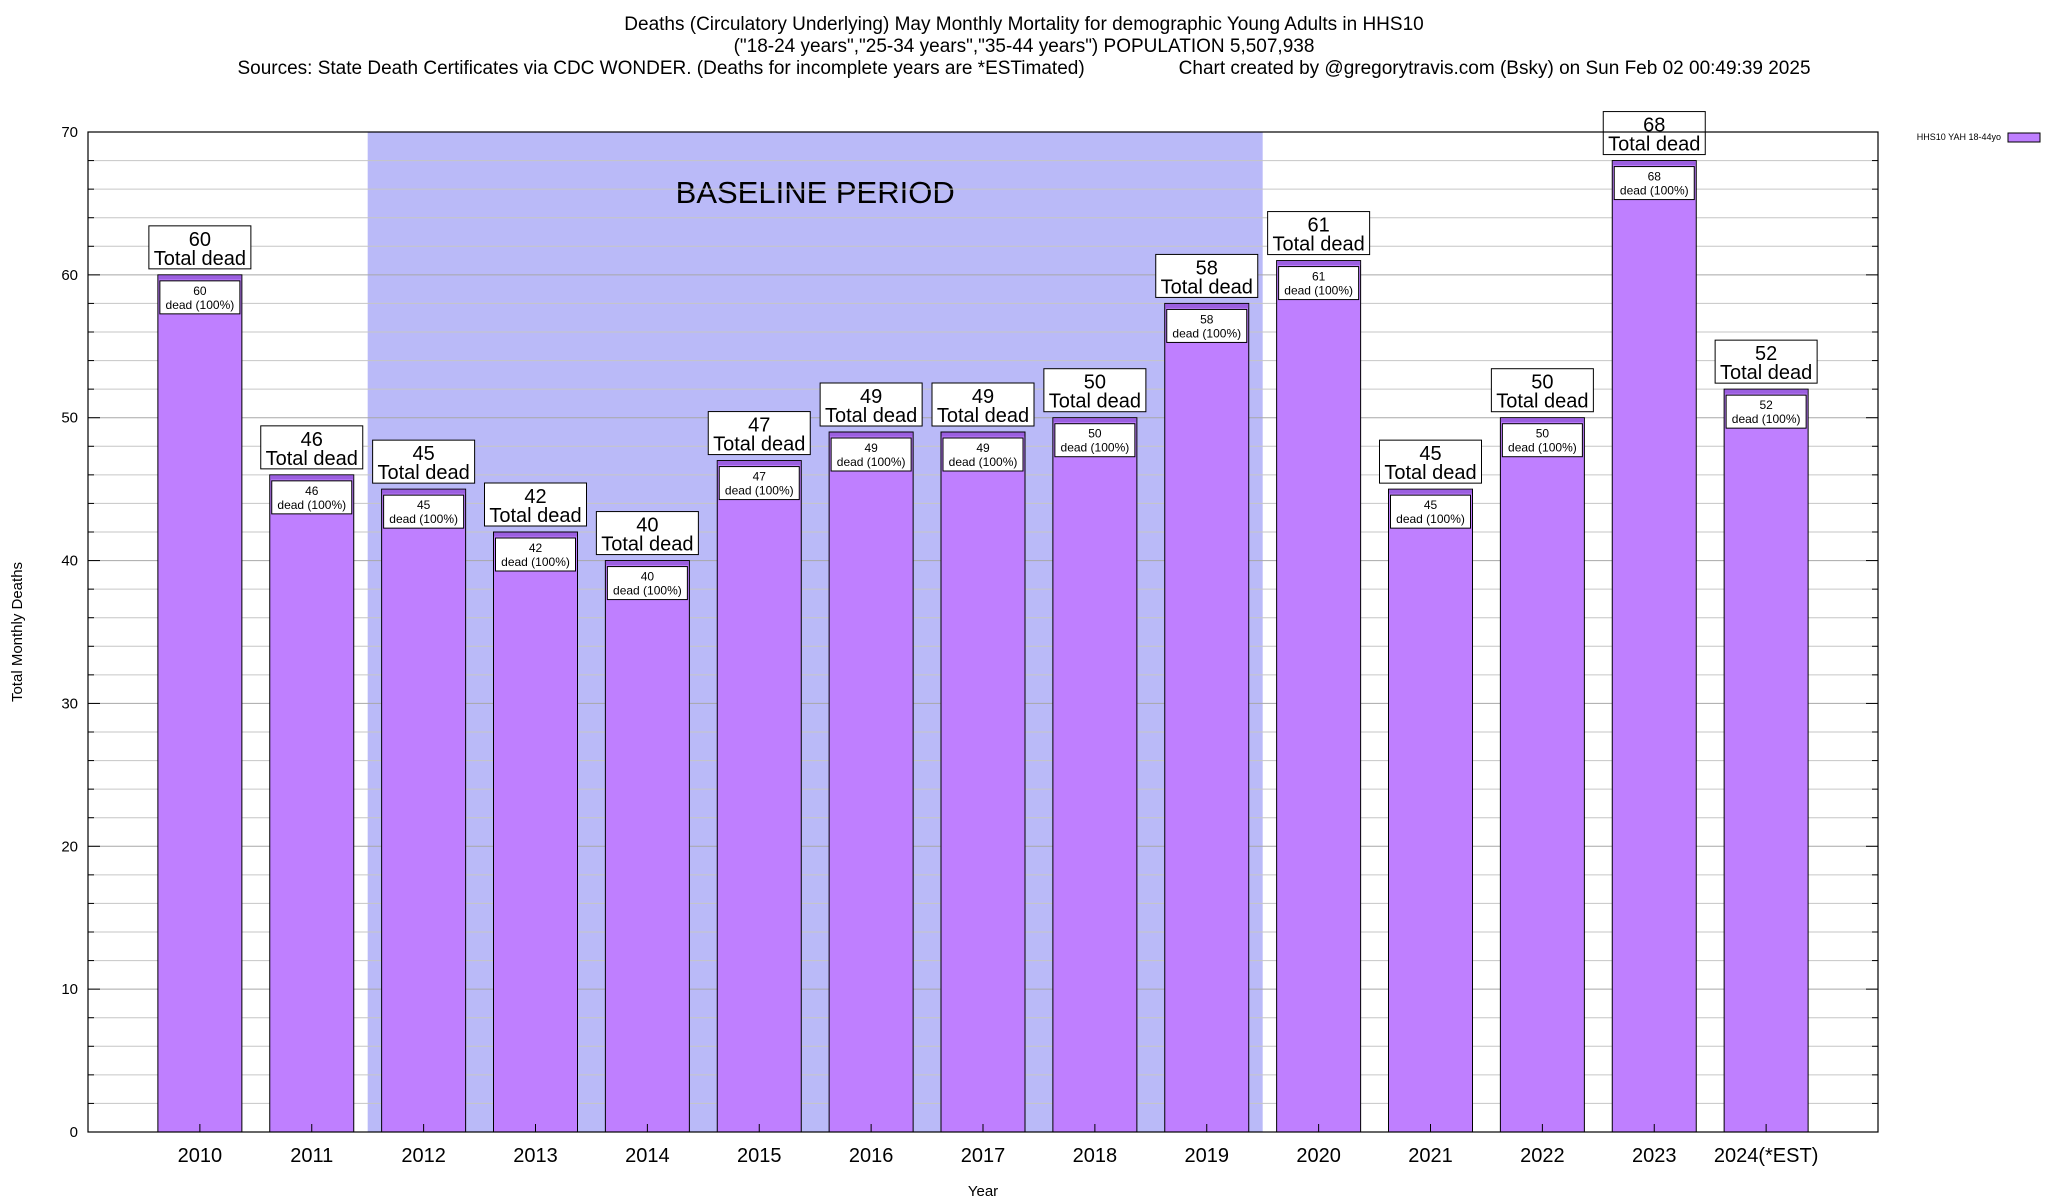  I want to click on inner-value-label: 58, so click(1207, 319).